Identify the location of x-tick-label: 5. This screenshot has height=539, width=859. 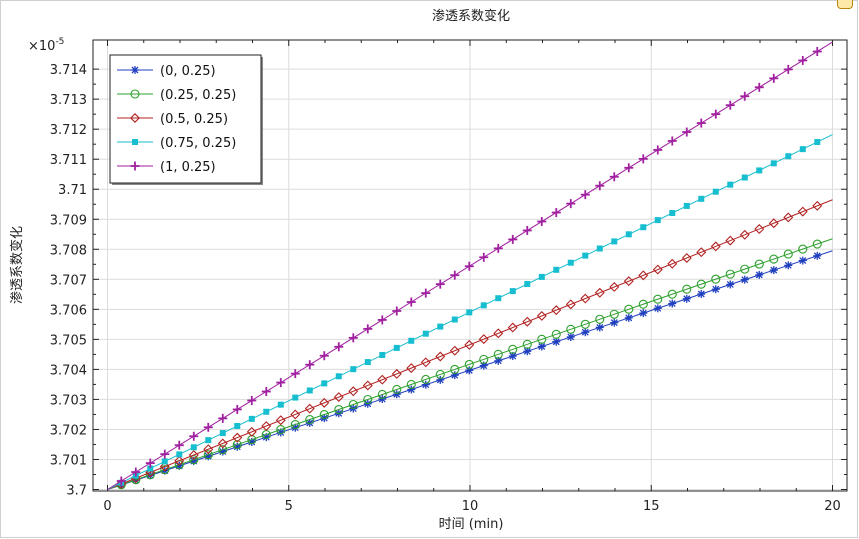
(289, 506).